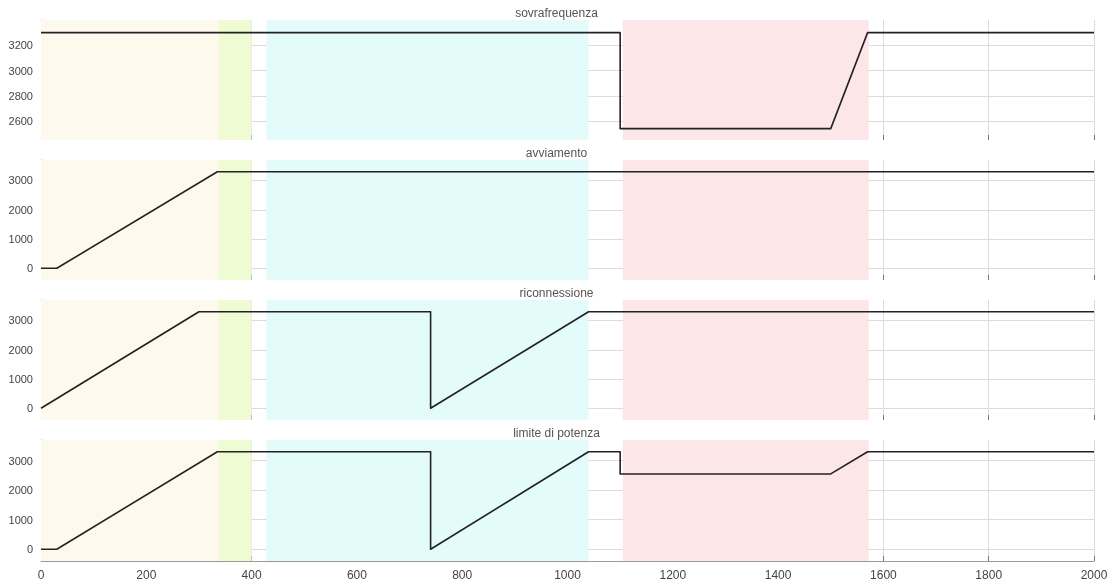 Image resolution: width=1113 pixels, height=585 pixels. I want to click on x-tick-label: 600, so click(357, 575).